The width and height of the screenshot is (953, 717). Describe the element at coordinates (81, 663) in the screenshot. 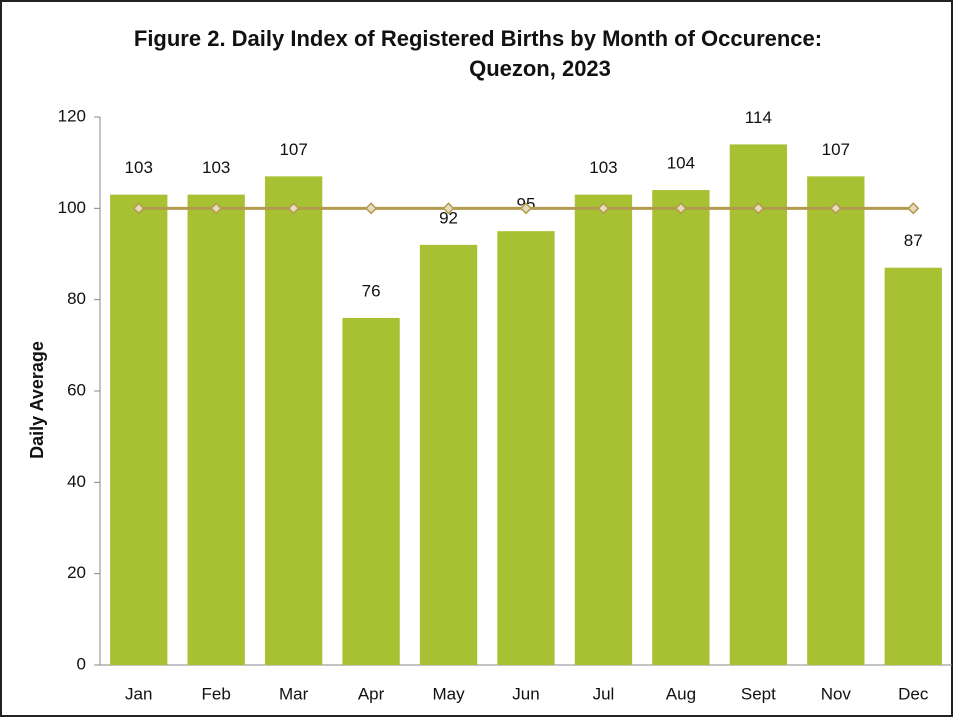

I see `y-tick-label: 0` at that location.